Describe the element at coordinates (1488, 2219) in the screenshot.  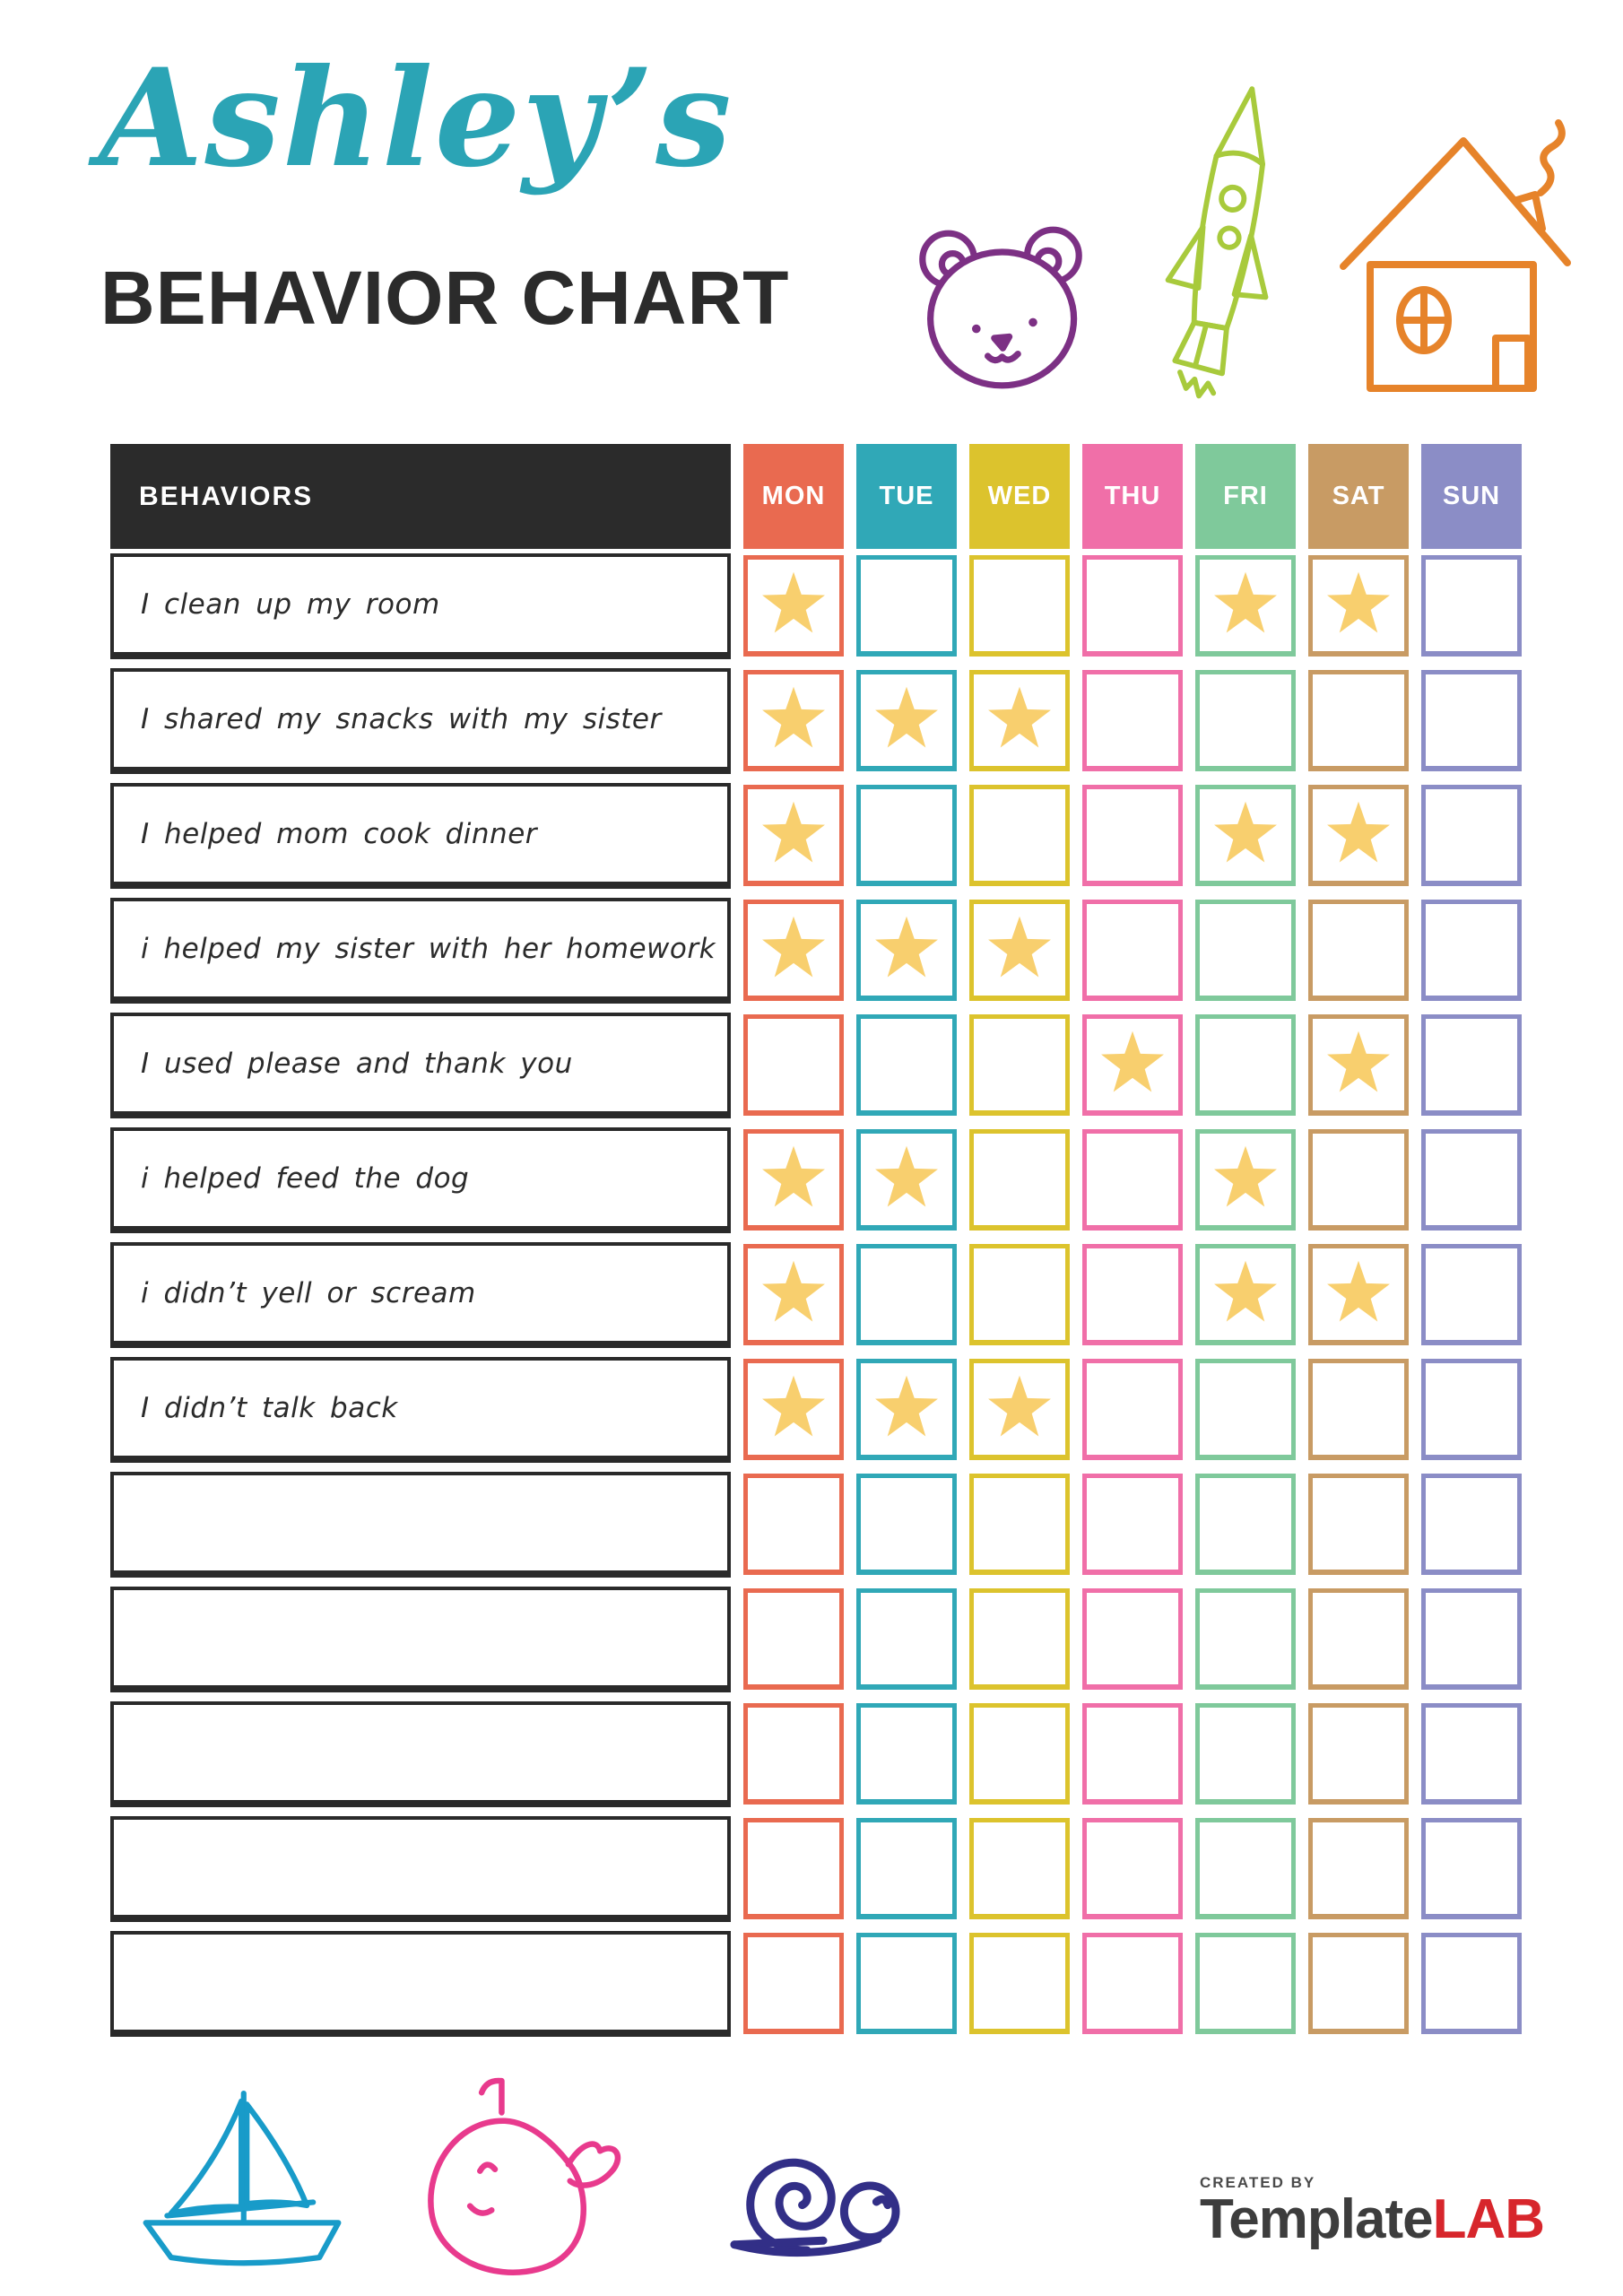
I see `brand-lab-text: LAB` at that location.